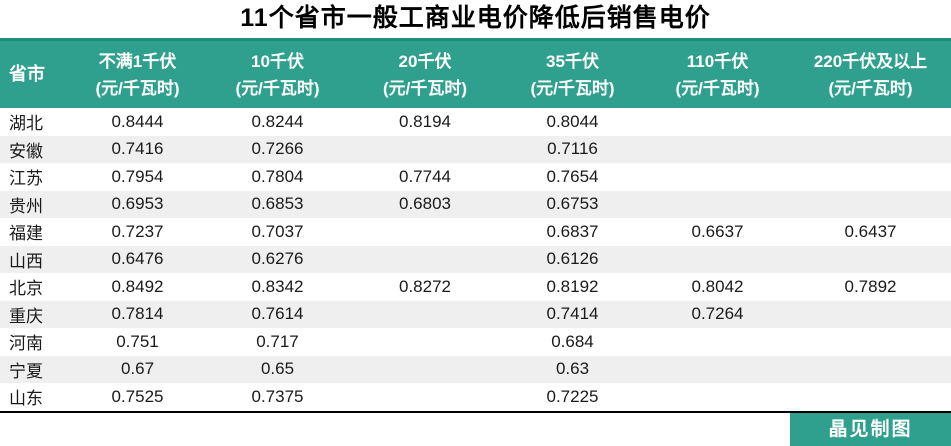 The height and width of the screenshot is (446, 951). Describe the element at coordinates (425, 204) in the screenshot. I see `price-cell: 0.6803` at that location.